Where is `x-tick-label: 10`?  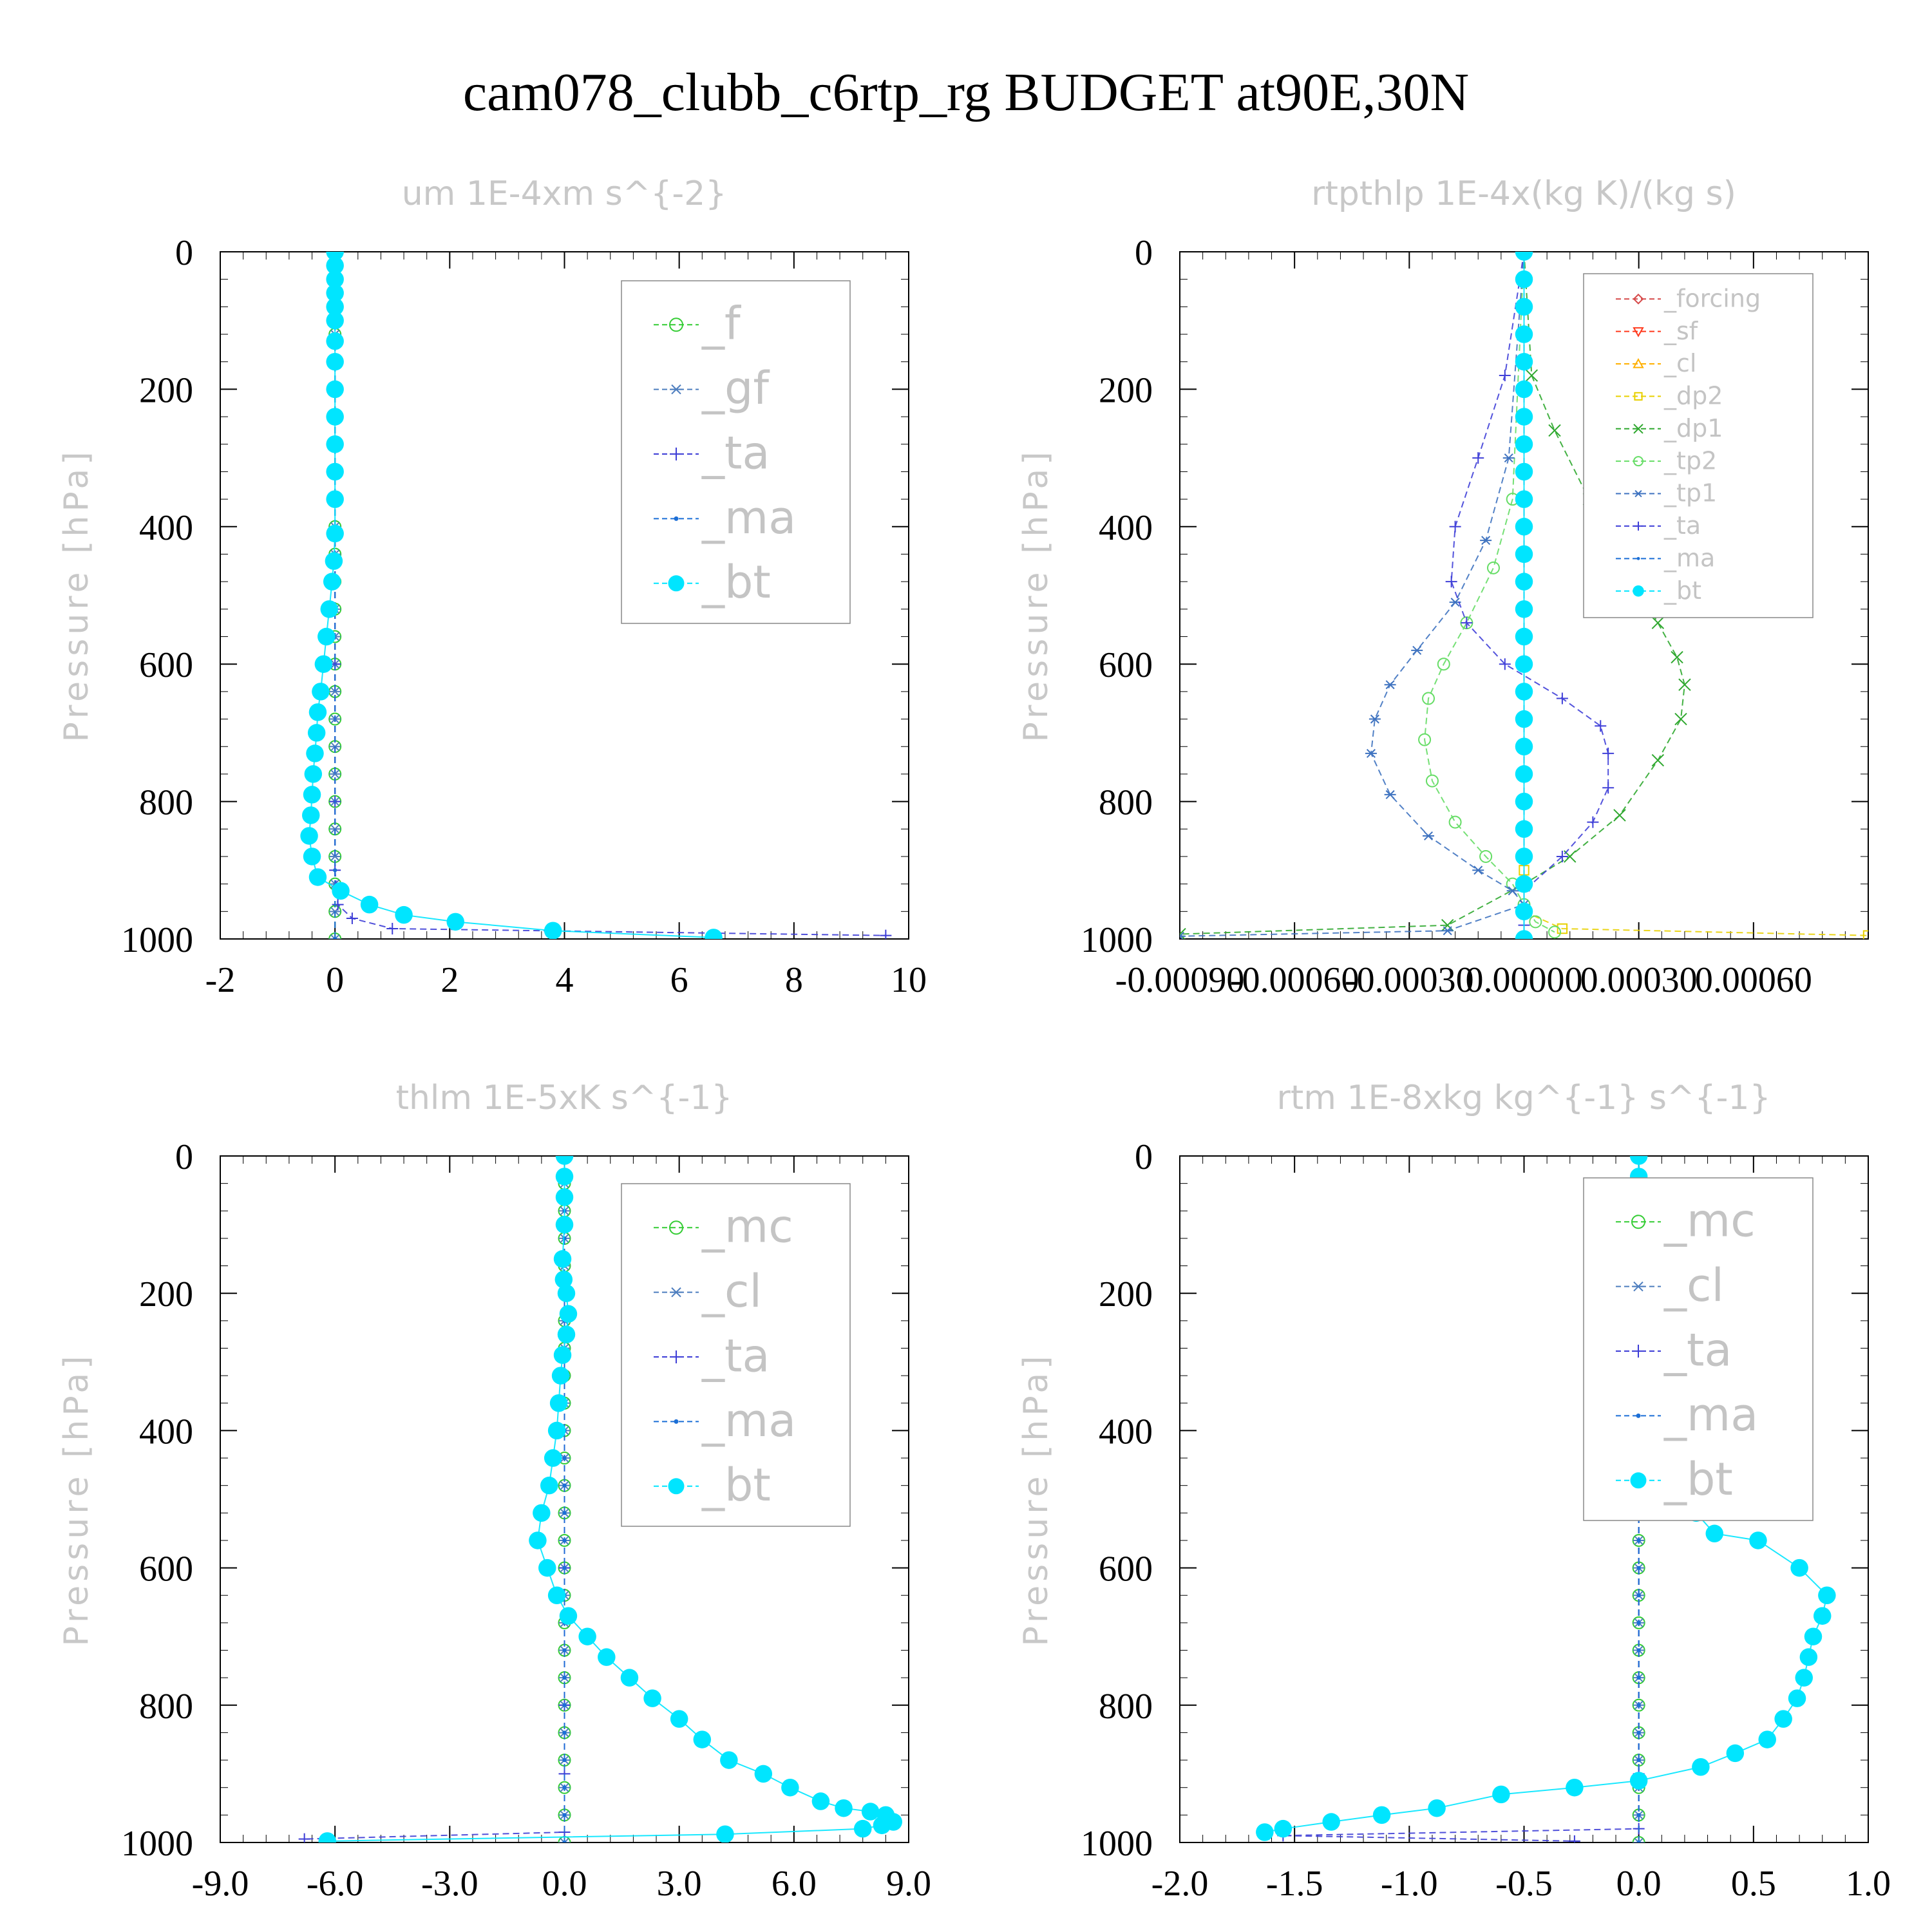 x-tick-label: 10 is located at coordinates (909, 980).